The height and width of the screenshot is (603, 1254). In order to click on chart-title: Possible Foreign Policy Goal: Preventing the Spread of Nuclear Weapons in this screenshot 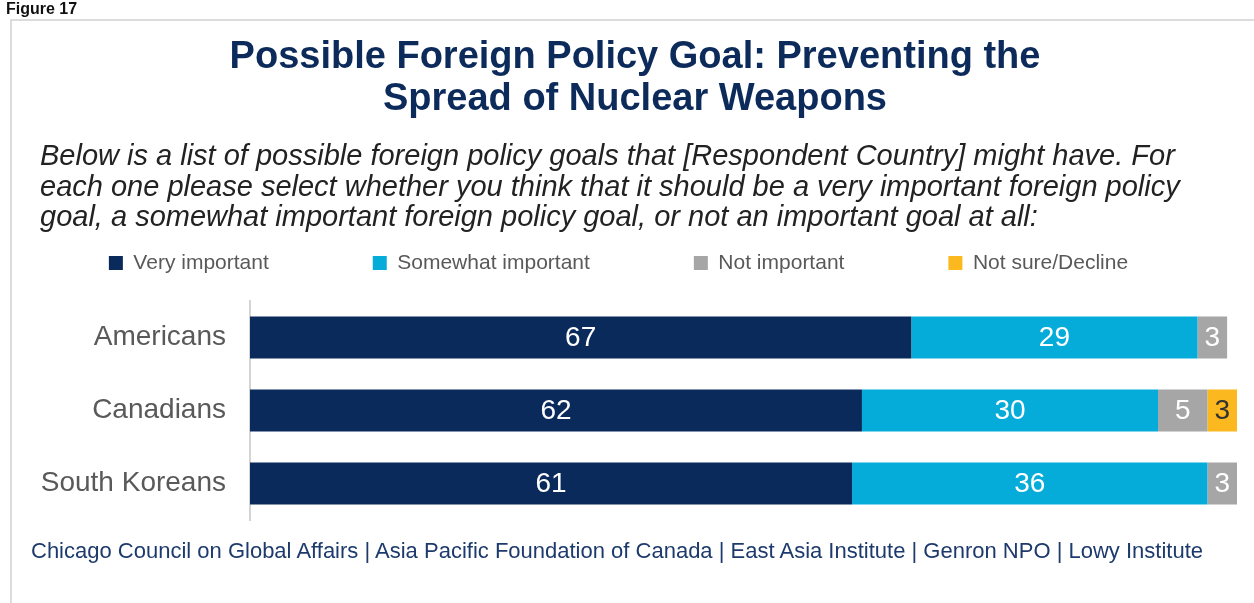, I will do `click(635, 76)`.